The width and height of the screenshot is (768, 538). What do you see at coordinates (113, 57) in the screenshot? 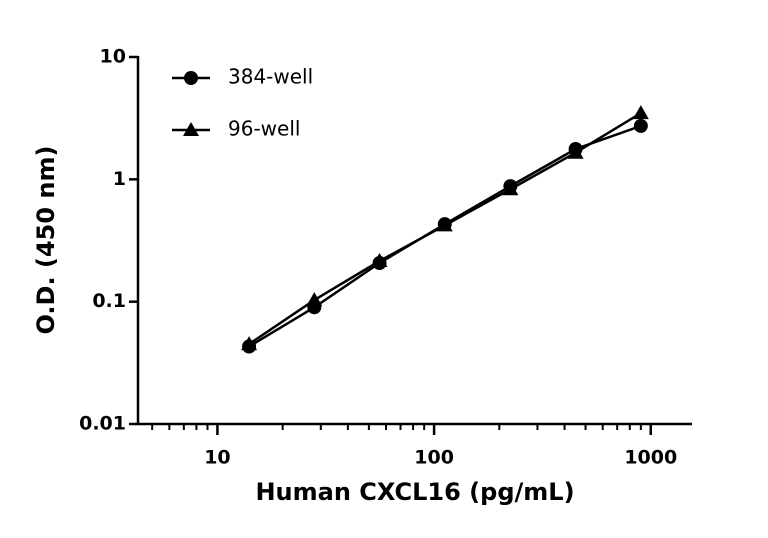
I see `y-tick-label: 10` at bounding box center [113, 57].